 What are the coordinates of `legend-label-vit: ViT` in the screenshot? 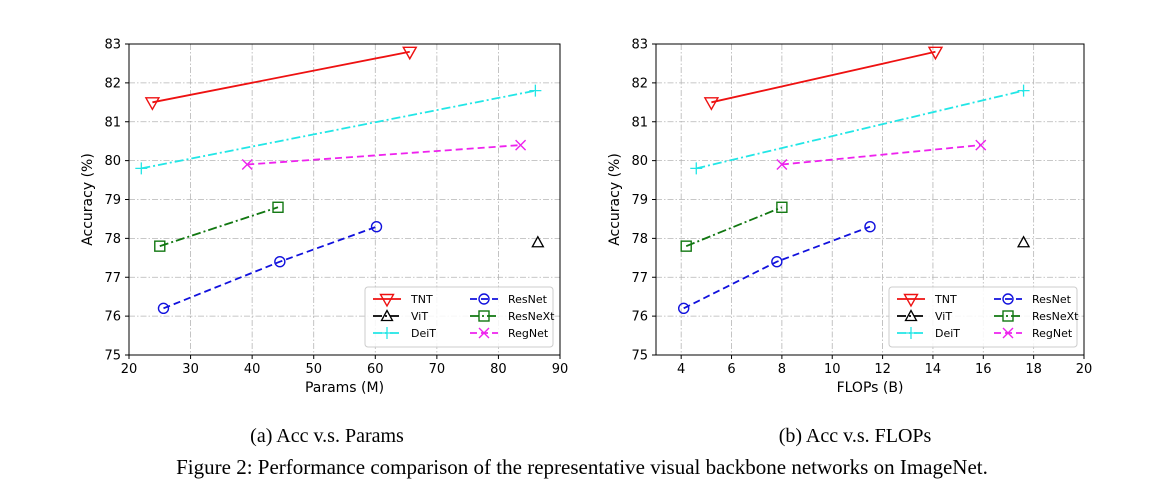 It's located at (419, 316).